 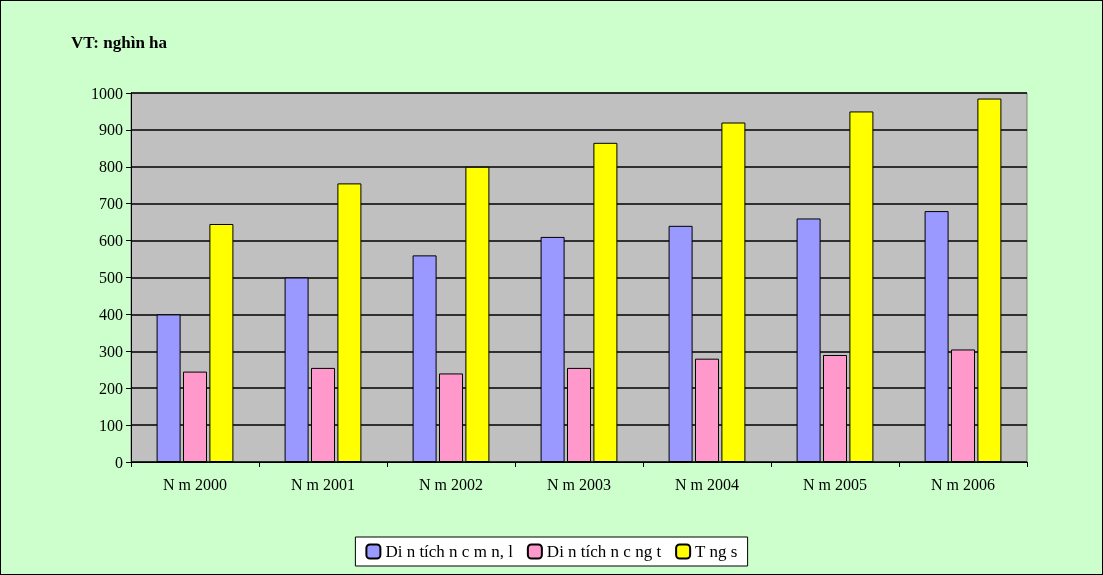 I want to click on y-tick-label: 200, so click(x=111, y=388).